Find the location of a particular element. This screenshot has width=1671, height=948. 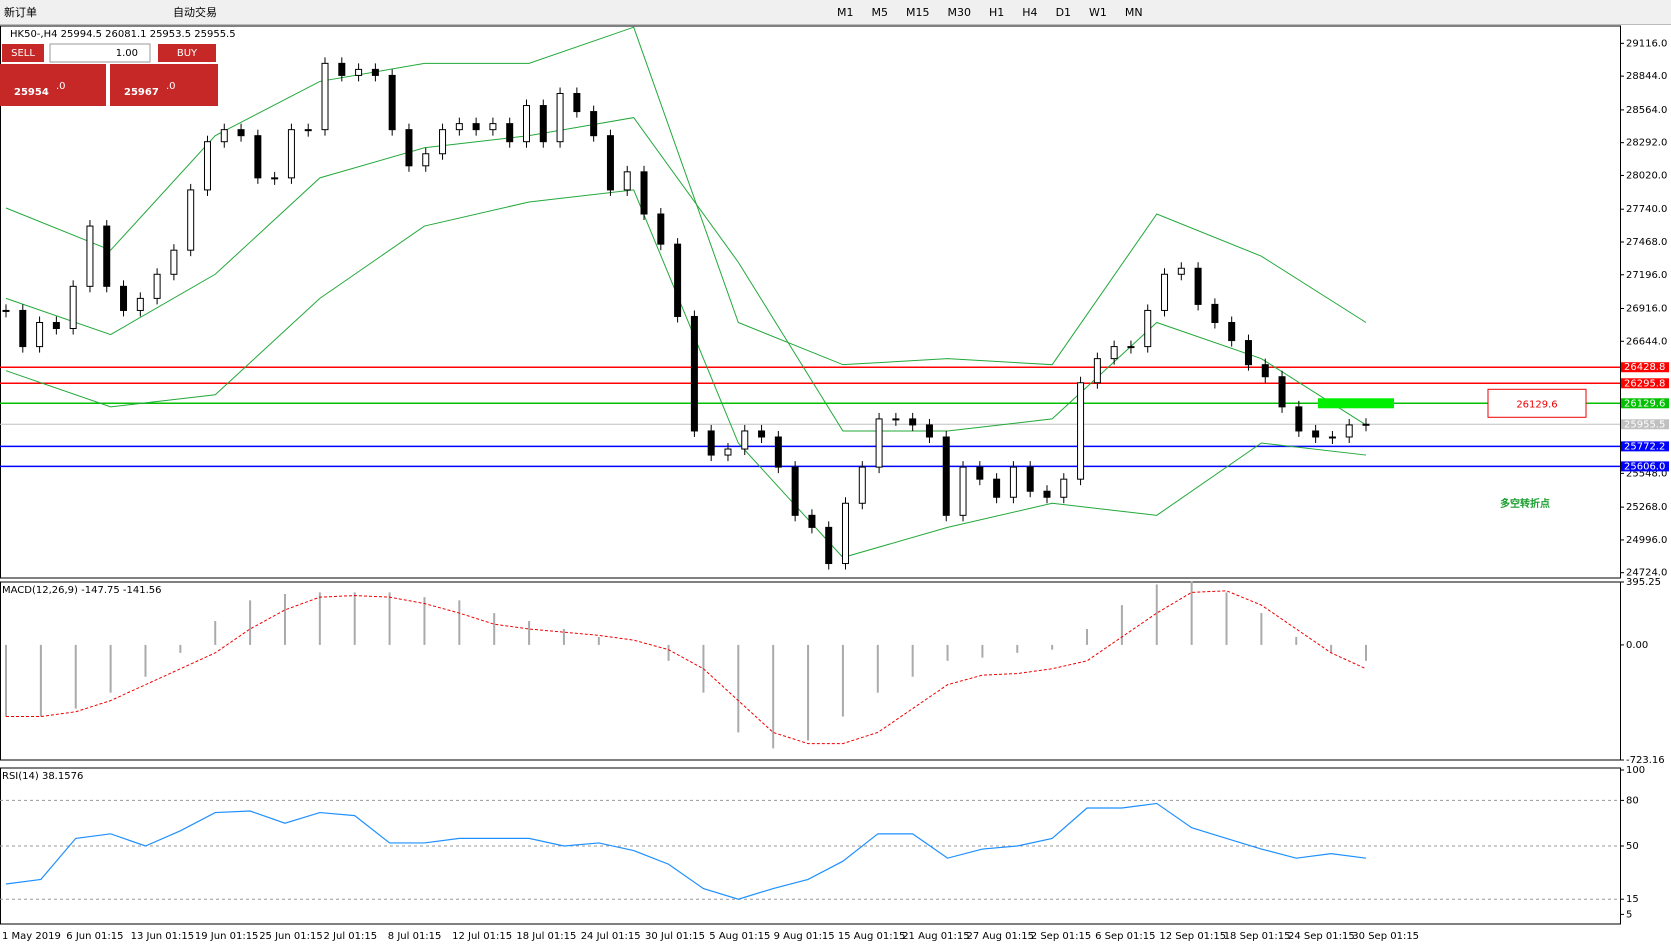

x-tick-label: 8 Jul 01:15 is located at coordinates (415, 936).